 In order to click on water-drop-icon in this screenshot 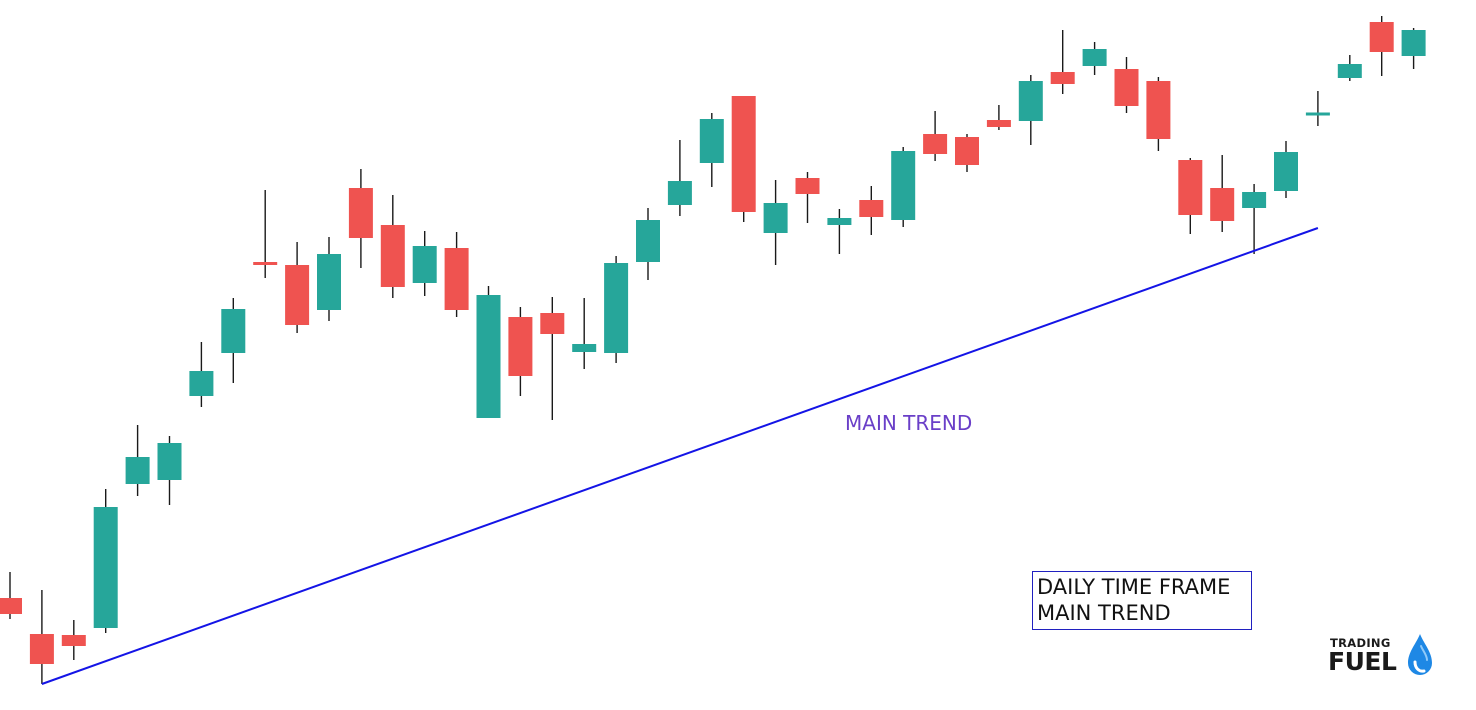, I will do `click(1420, 654)`.